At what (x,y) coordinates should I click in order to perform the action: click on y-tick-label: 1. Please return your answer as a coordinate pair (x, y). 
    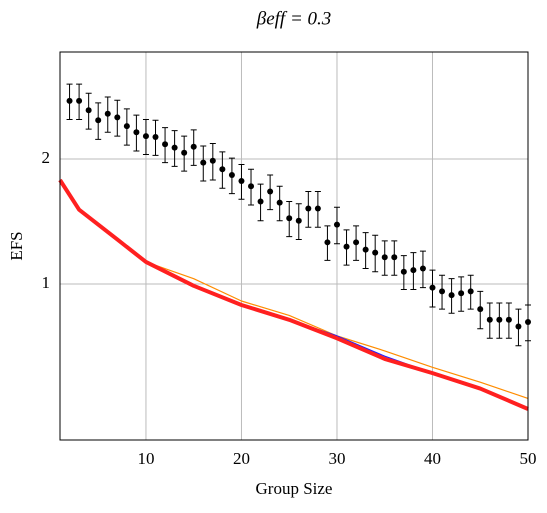
    Looking at the image, I should click on (46, 282).